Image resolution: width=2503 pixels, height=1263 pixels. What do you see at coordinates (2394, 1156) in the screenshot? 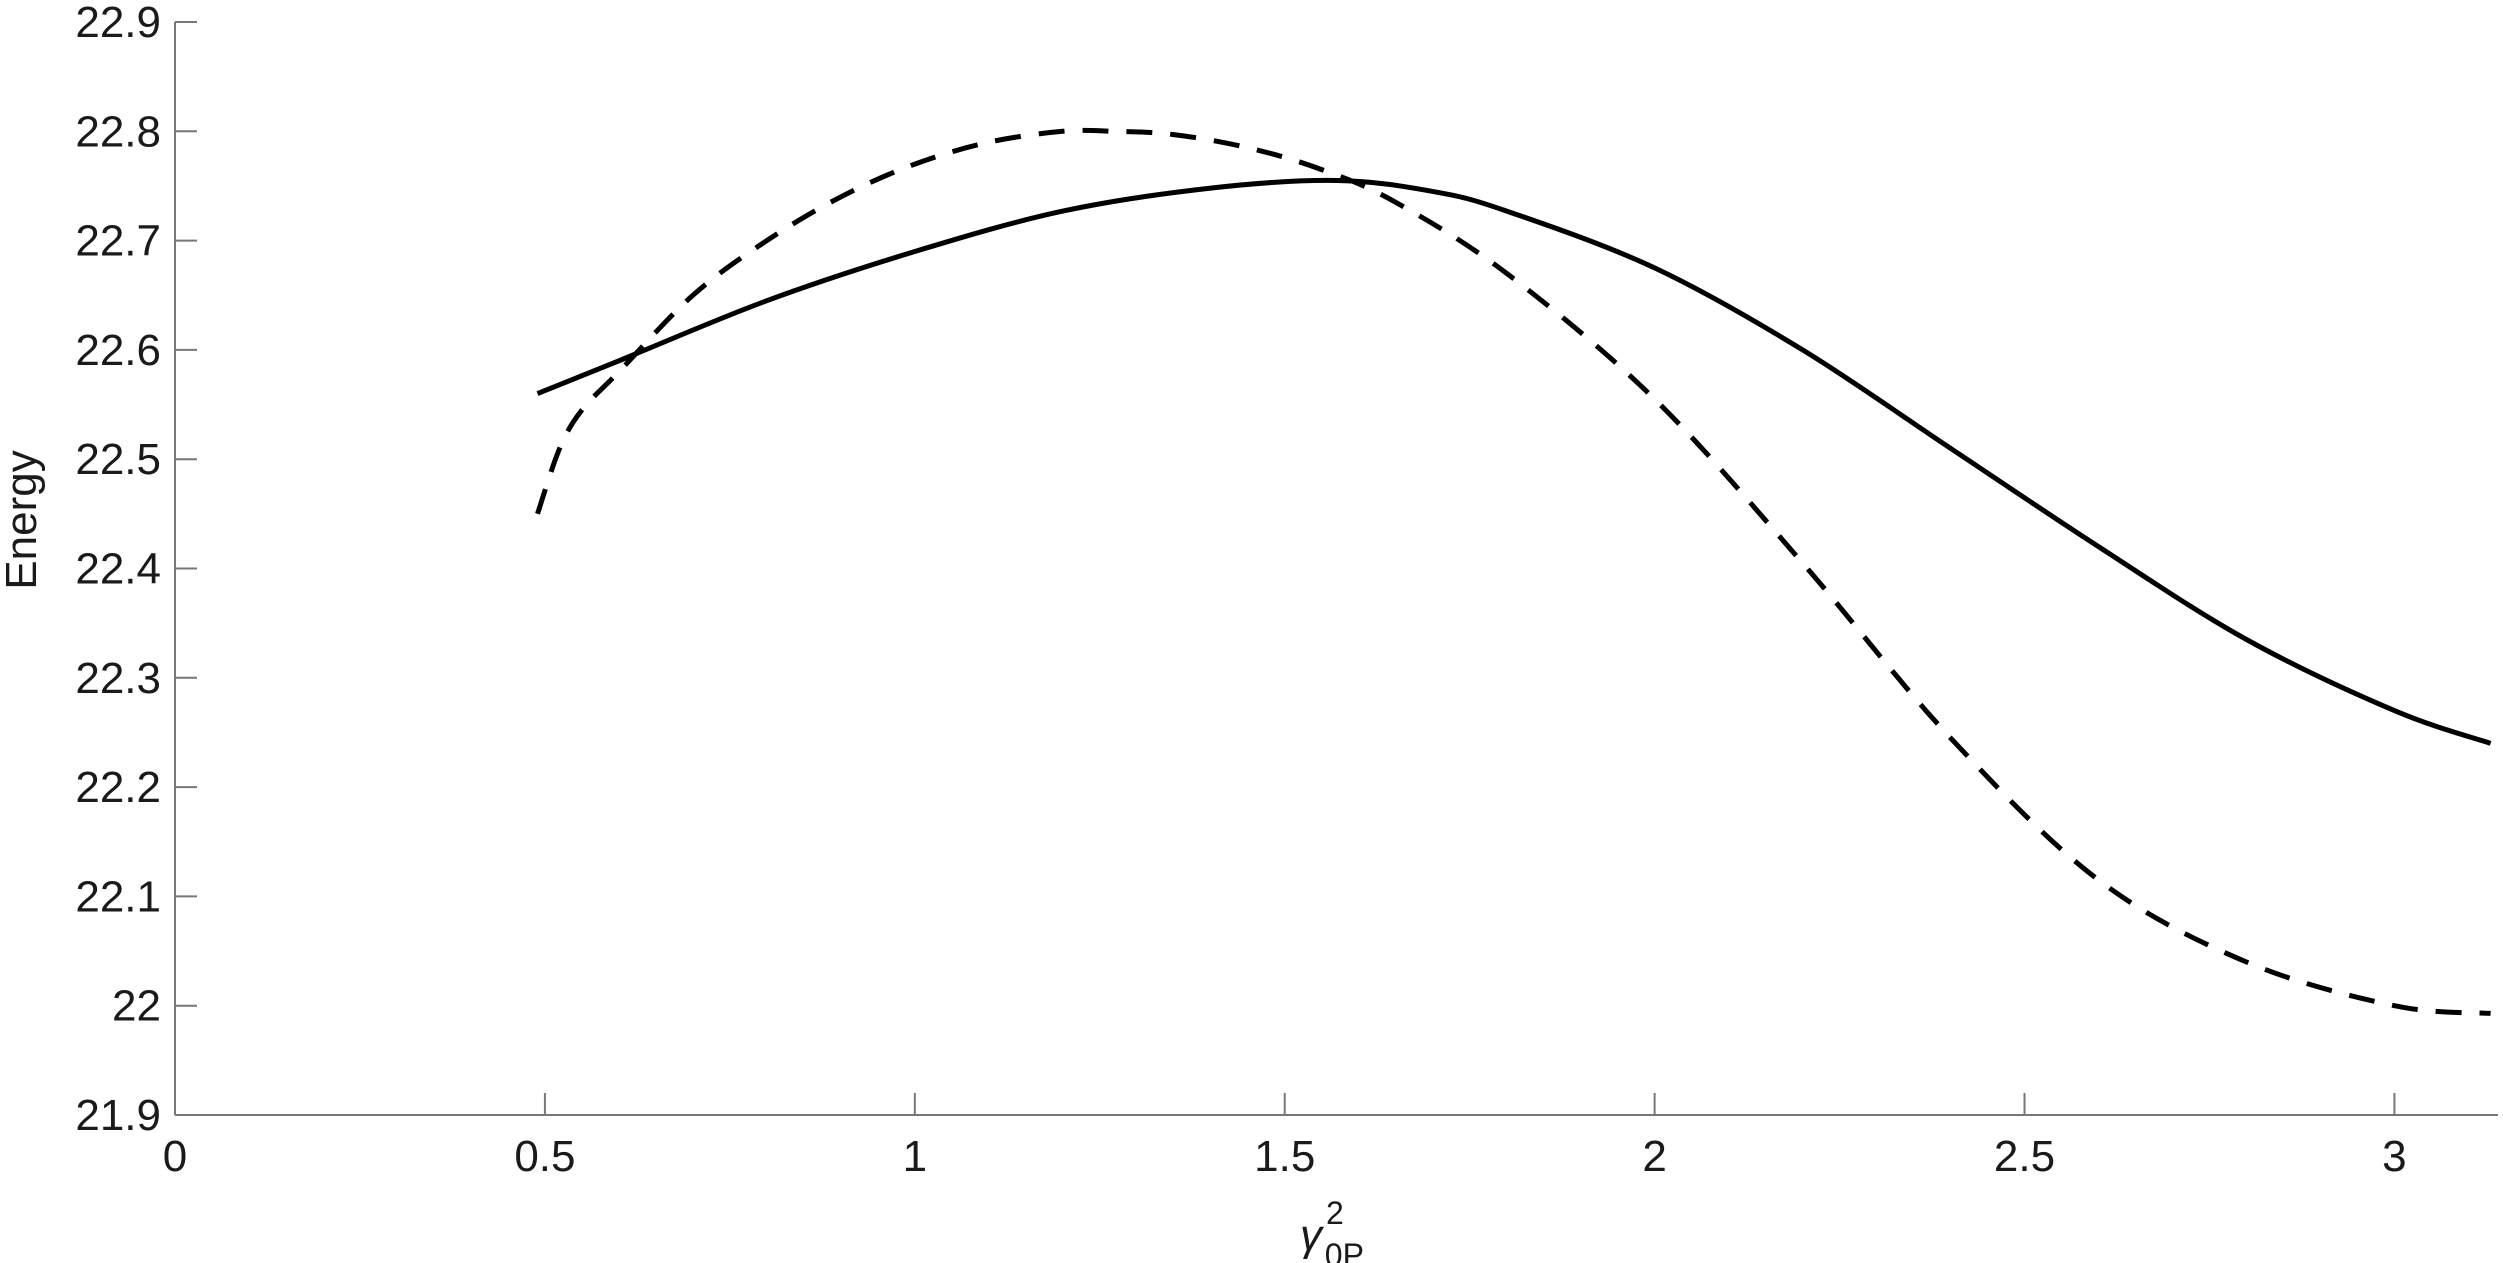
I see `x-tick-label: 3` at bounding box center [2394, 1156].